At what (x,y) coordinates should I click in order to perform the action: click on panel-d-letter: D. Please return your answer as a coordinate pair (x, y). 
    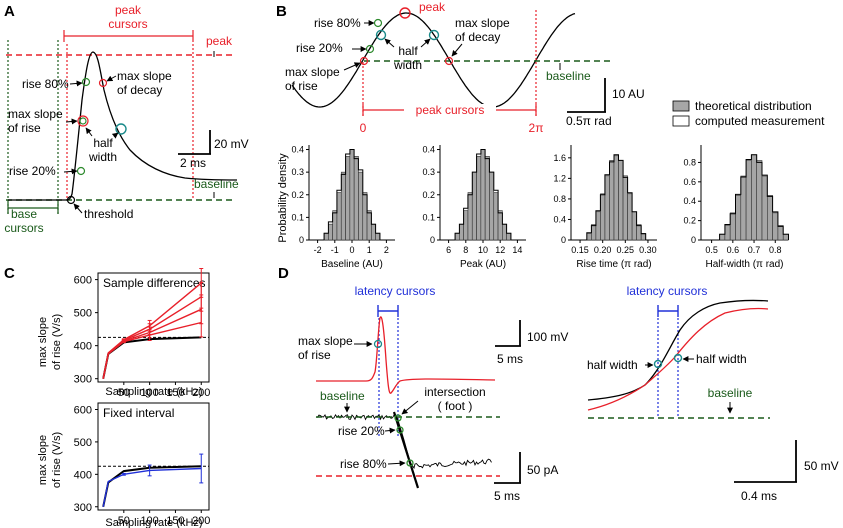
    Looking at the image, I should click on (283, 273).